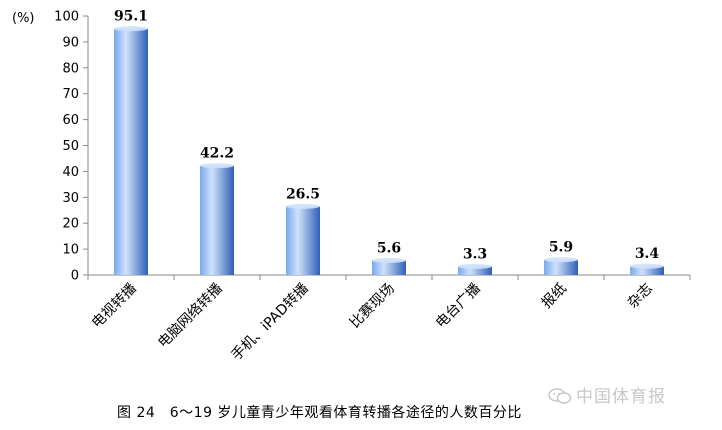  Describe the element at coordinates (640, 296) in the screenshot. I see `category-label-7: 杂志` at that location.